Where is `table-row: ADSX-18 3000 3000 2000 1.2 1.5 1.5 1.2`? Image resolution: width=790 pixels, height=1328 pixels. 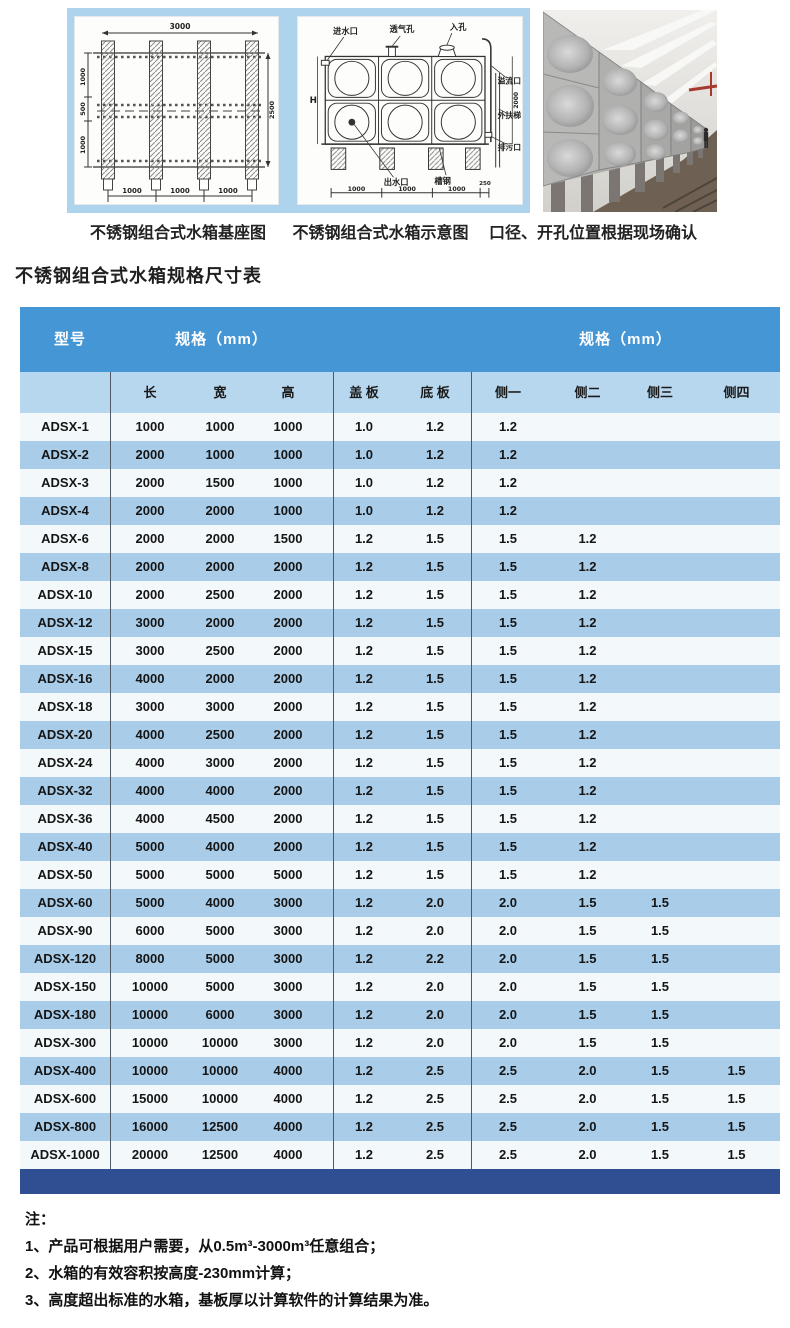 table-row: ADSX-18 3000 3000 2000 1.2 1.5 1.5 1.2 is located at coordinates (400, 707).